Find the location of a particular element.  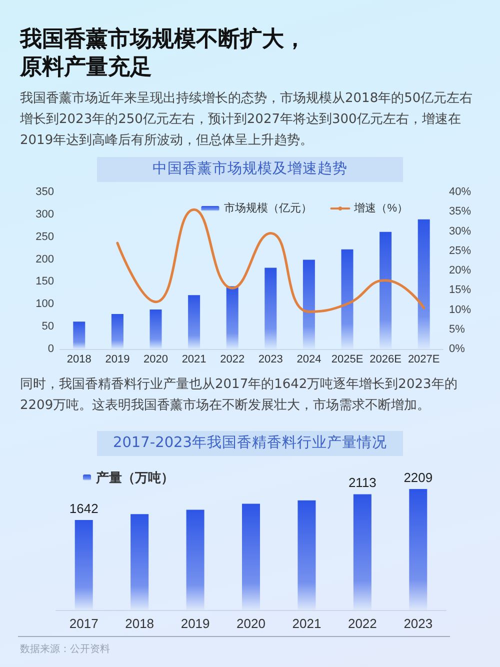

x-tick-label: 2017 is located at coordinates (83, 623).